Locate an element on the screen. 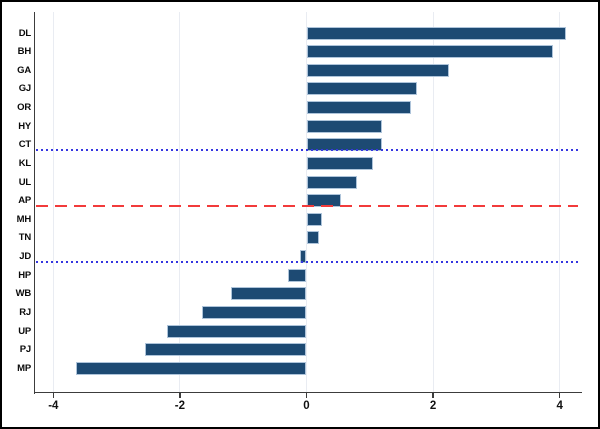 The height and width of the screenshot is (429, 600). y-tick-label: MH is located at coordinates (24, 219).